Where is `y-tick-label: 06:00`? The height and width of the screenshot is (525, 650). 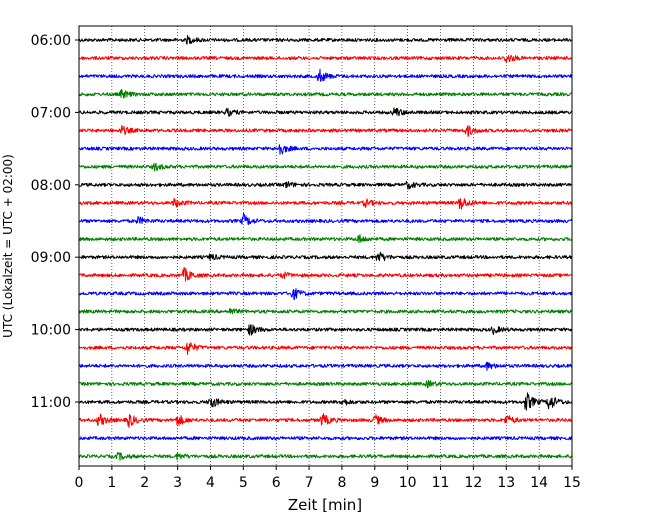 y-tick-label: 06:00 is located at coordinates (51, 41).